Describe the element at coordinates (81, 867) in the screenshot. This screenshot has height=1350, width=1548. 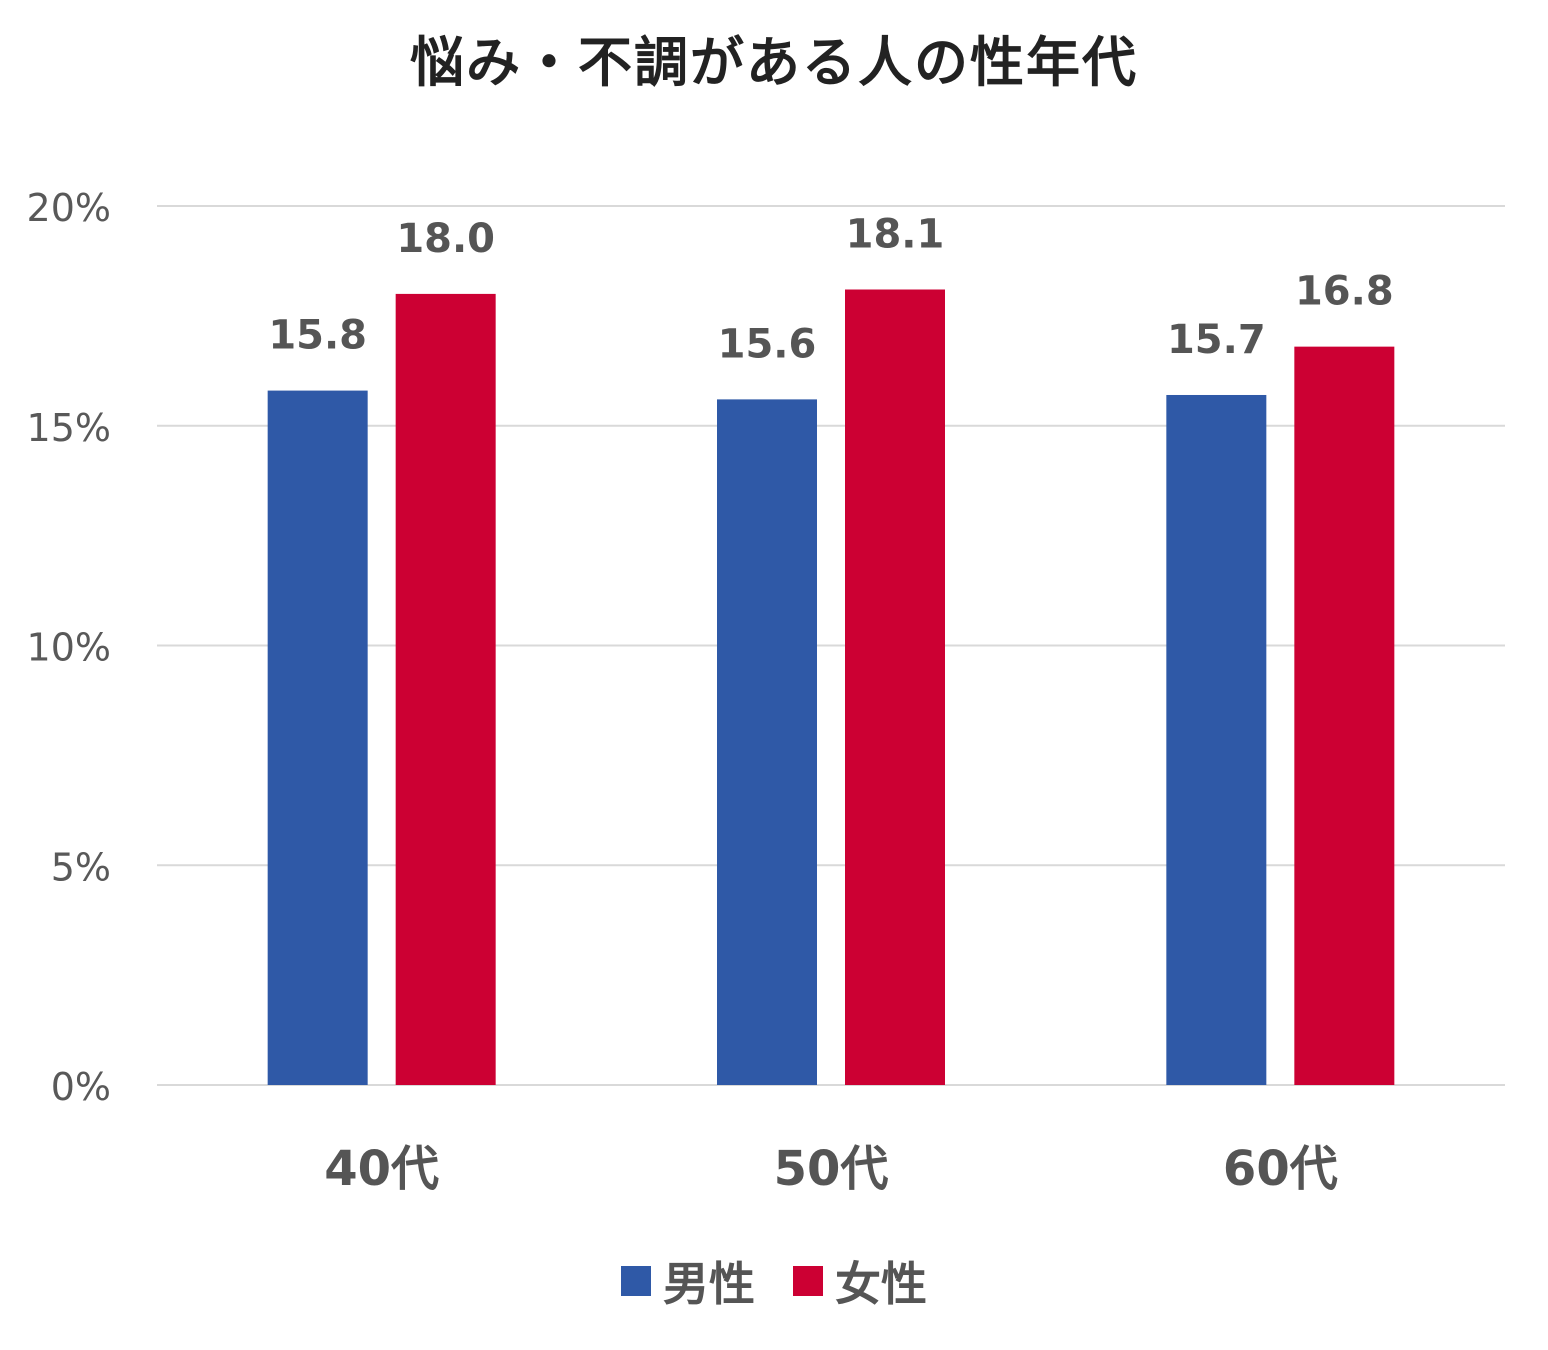
I see `y-tick-label: 5%` at that location.